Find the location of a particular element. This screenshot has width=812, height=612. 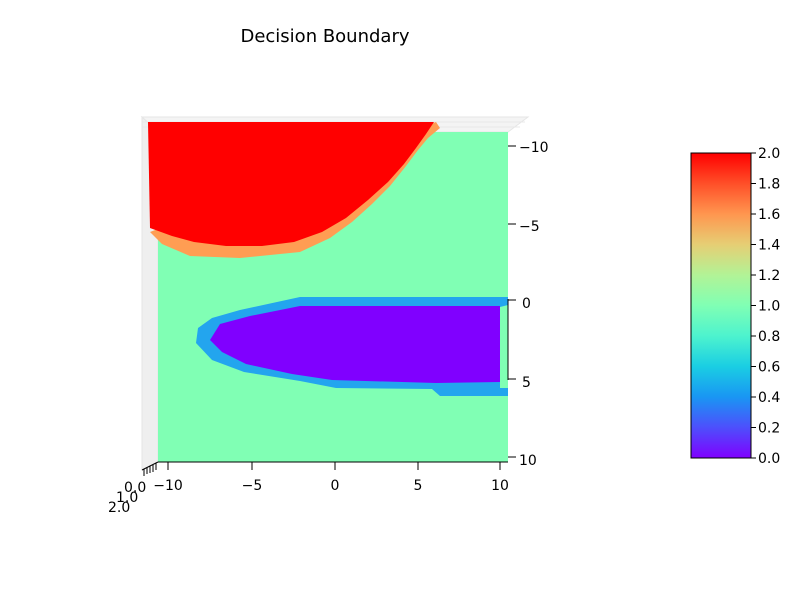

y-tick-label: 10 is located at coordinates (528, 461).